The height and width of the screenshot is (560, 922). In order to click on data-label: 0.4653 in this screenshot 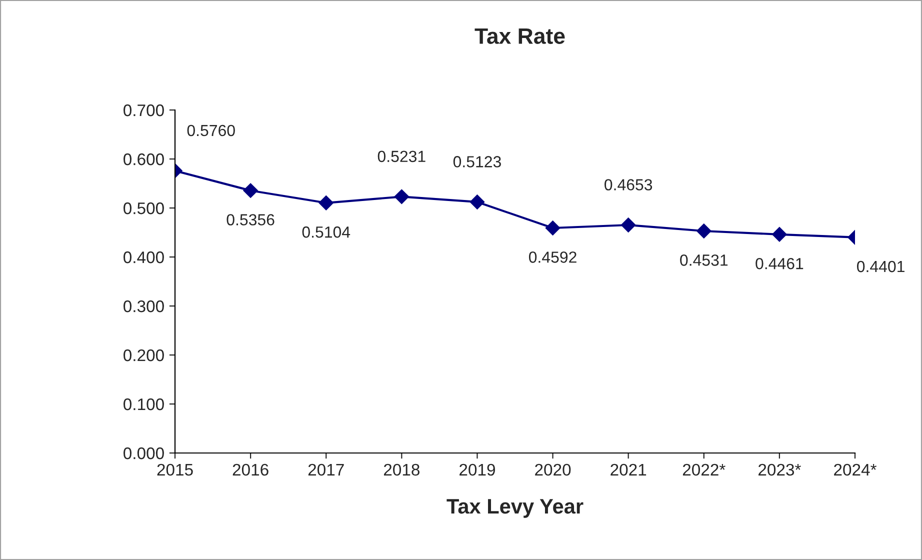, I will do `click(628, 184)`.